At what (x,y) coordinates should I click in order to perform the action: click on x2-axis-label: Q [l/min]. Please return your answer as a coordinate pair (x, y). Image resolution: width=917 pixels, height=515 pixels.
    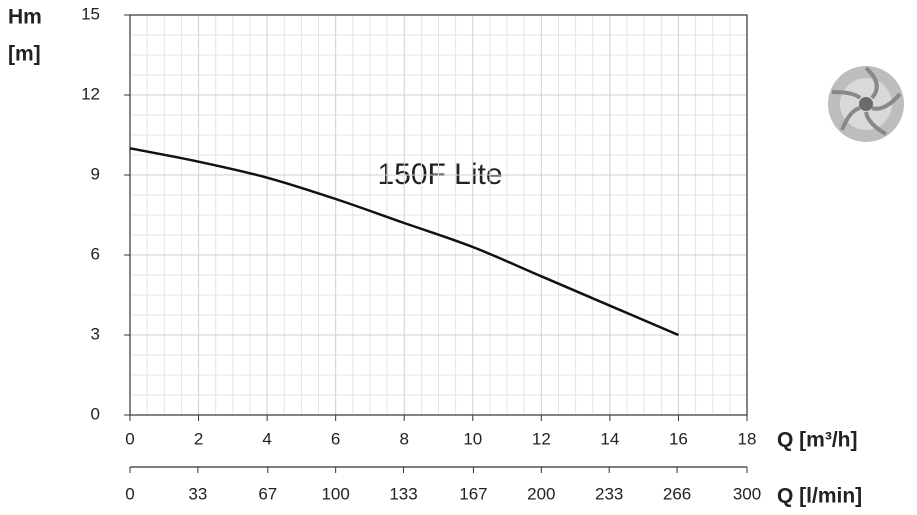
    Looking at the image, I should click on (819, 496).